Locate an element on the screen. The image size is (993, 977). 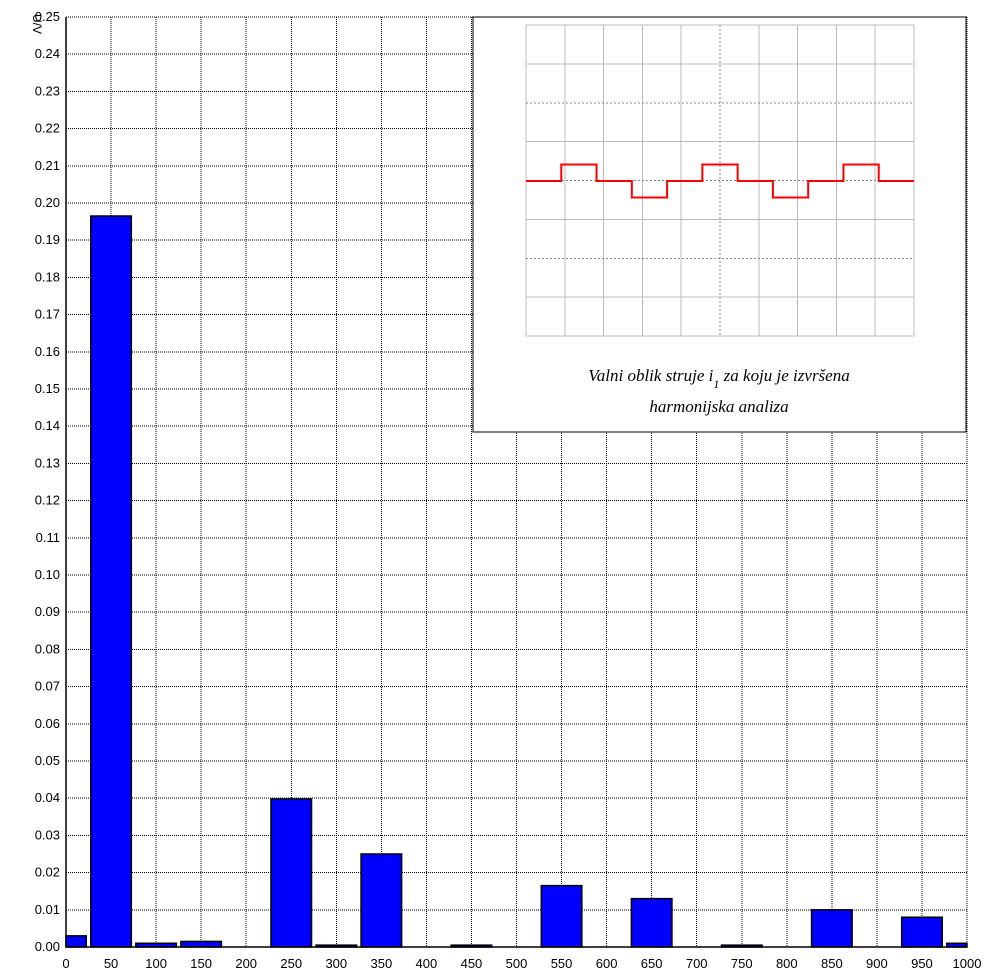
y-tick-label: 0.02 is located at coordinates (47, 872).